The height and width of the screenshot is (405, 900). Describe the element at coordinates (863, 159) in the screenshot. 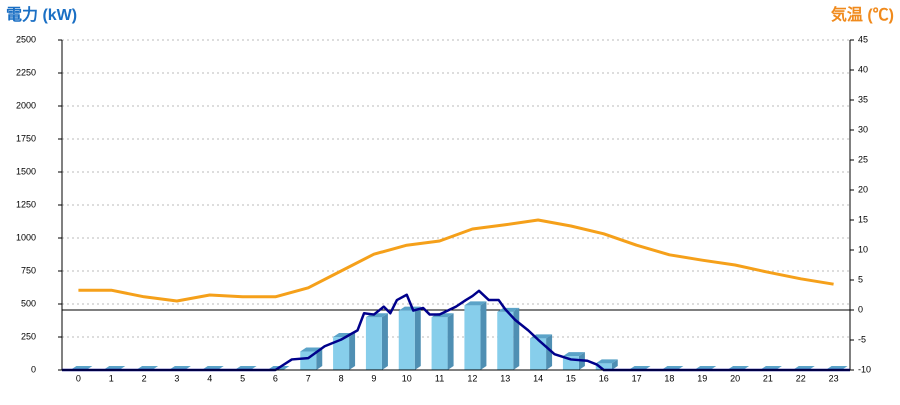

I see `y2-tick-label: 25` at that location.